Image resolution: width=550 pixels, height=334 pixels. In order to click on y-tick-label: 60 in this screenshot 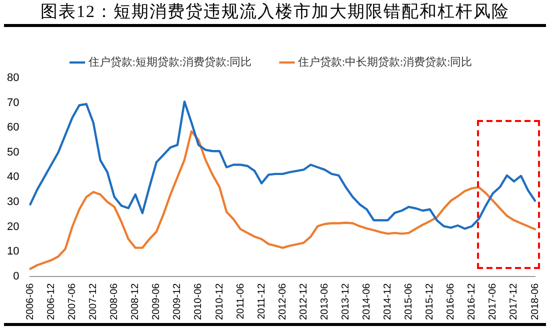, I will do `click(13, 128)`.